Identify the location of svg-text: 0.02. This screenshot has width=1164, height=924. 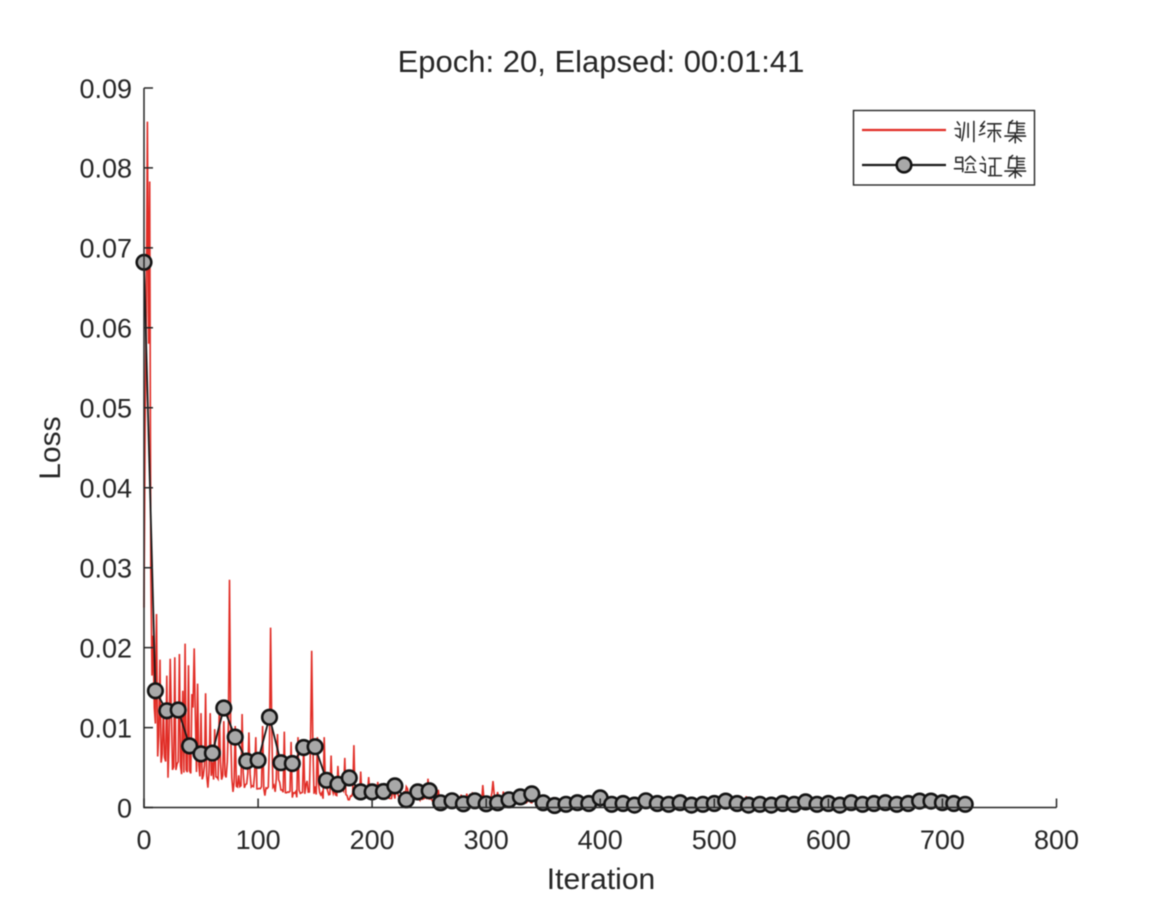
(105, 648).